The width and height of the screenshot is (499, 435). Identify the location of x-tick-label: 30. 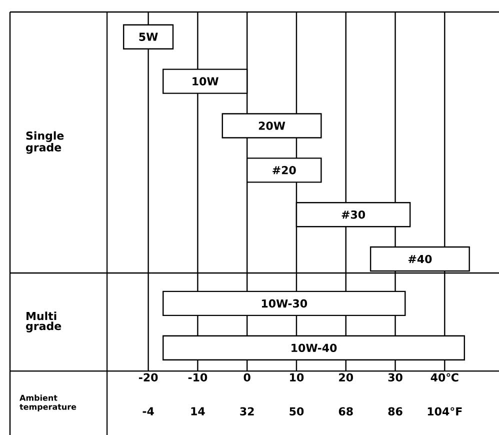
(395, 377).